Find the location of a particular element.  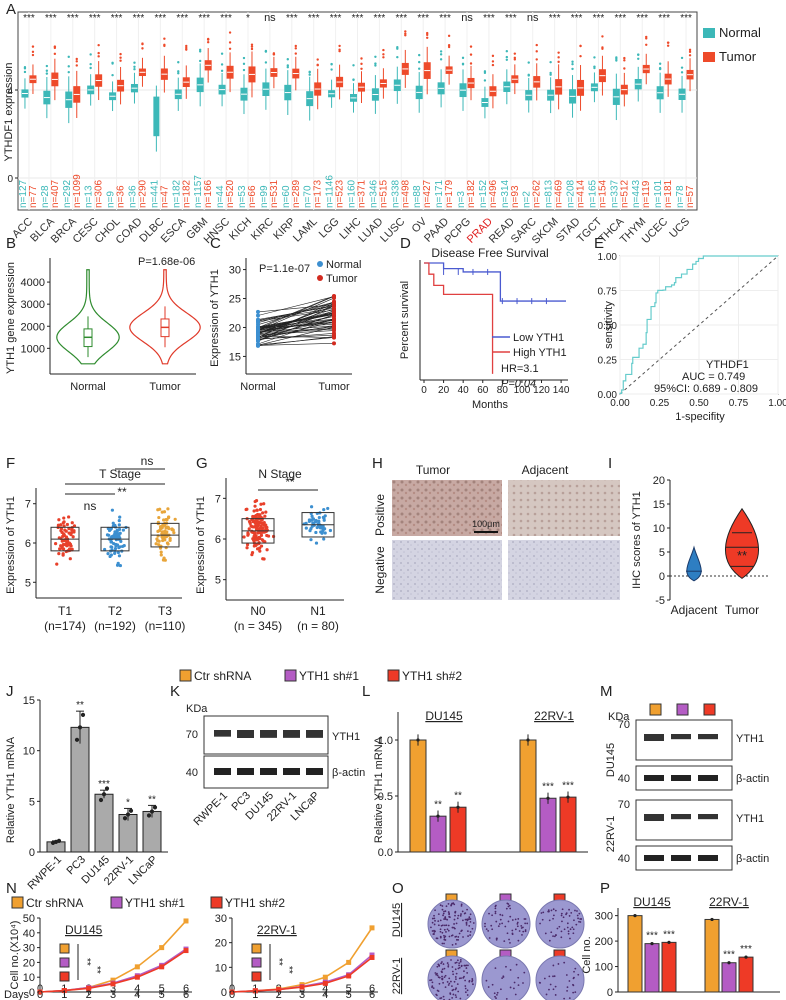

panelA-legend-normal: Normal is located at coordinates (740, 32).